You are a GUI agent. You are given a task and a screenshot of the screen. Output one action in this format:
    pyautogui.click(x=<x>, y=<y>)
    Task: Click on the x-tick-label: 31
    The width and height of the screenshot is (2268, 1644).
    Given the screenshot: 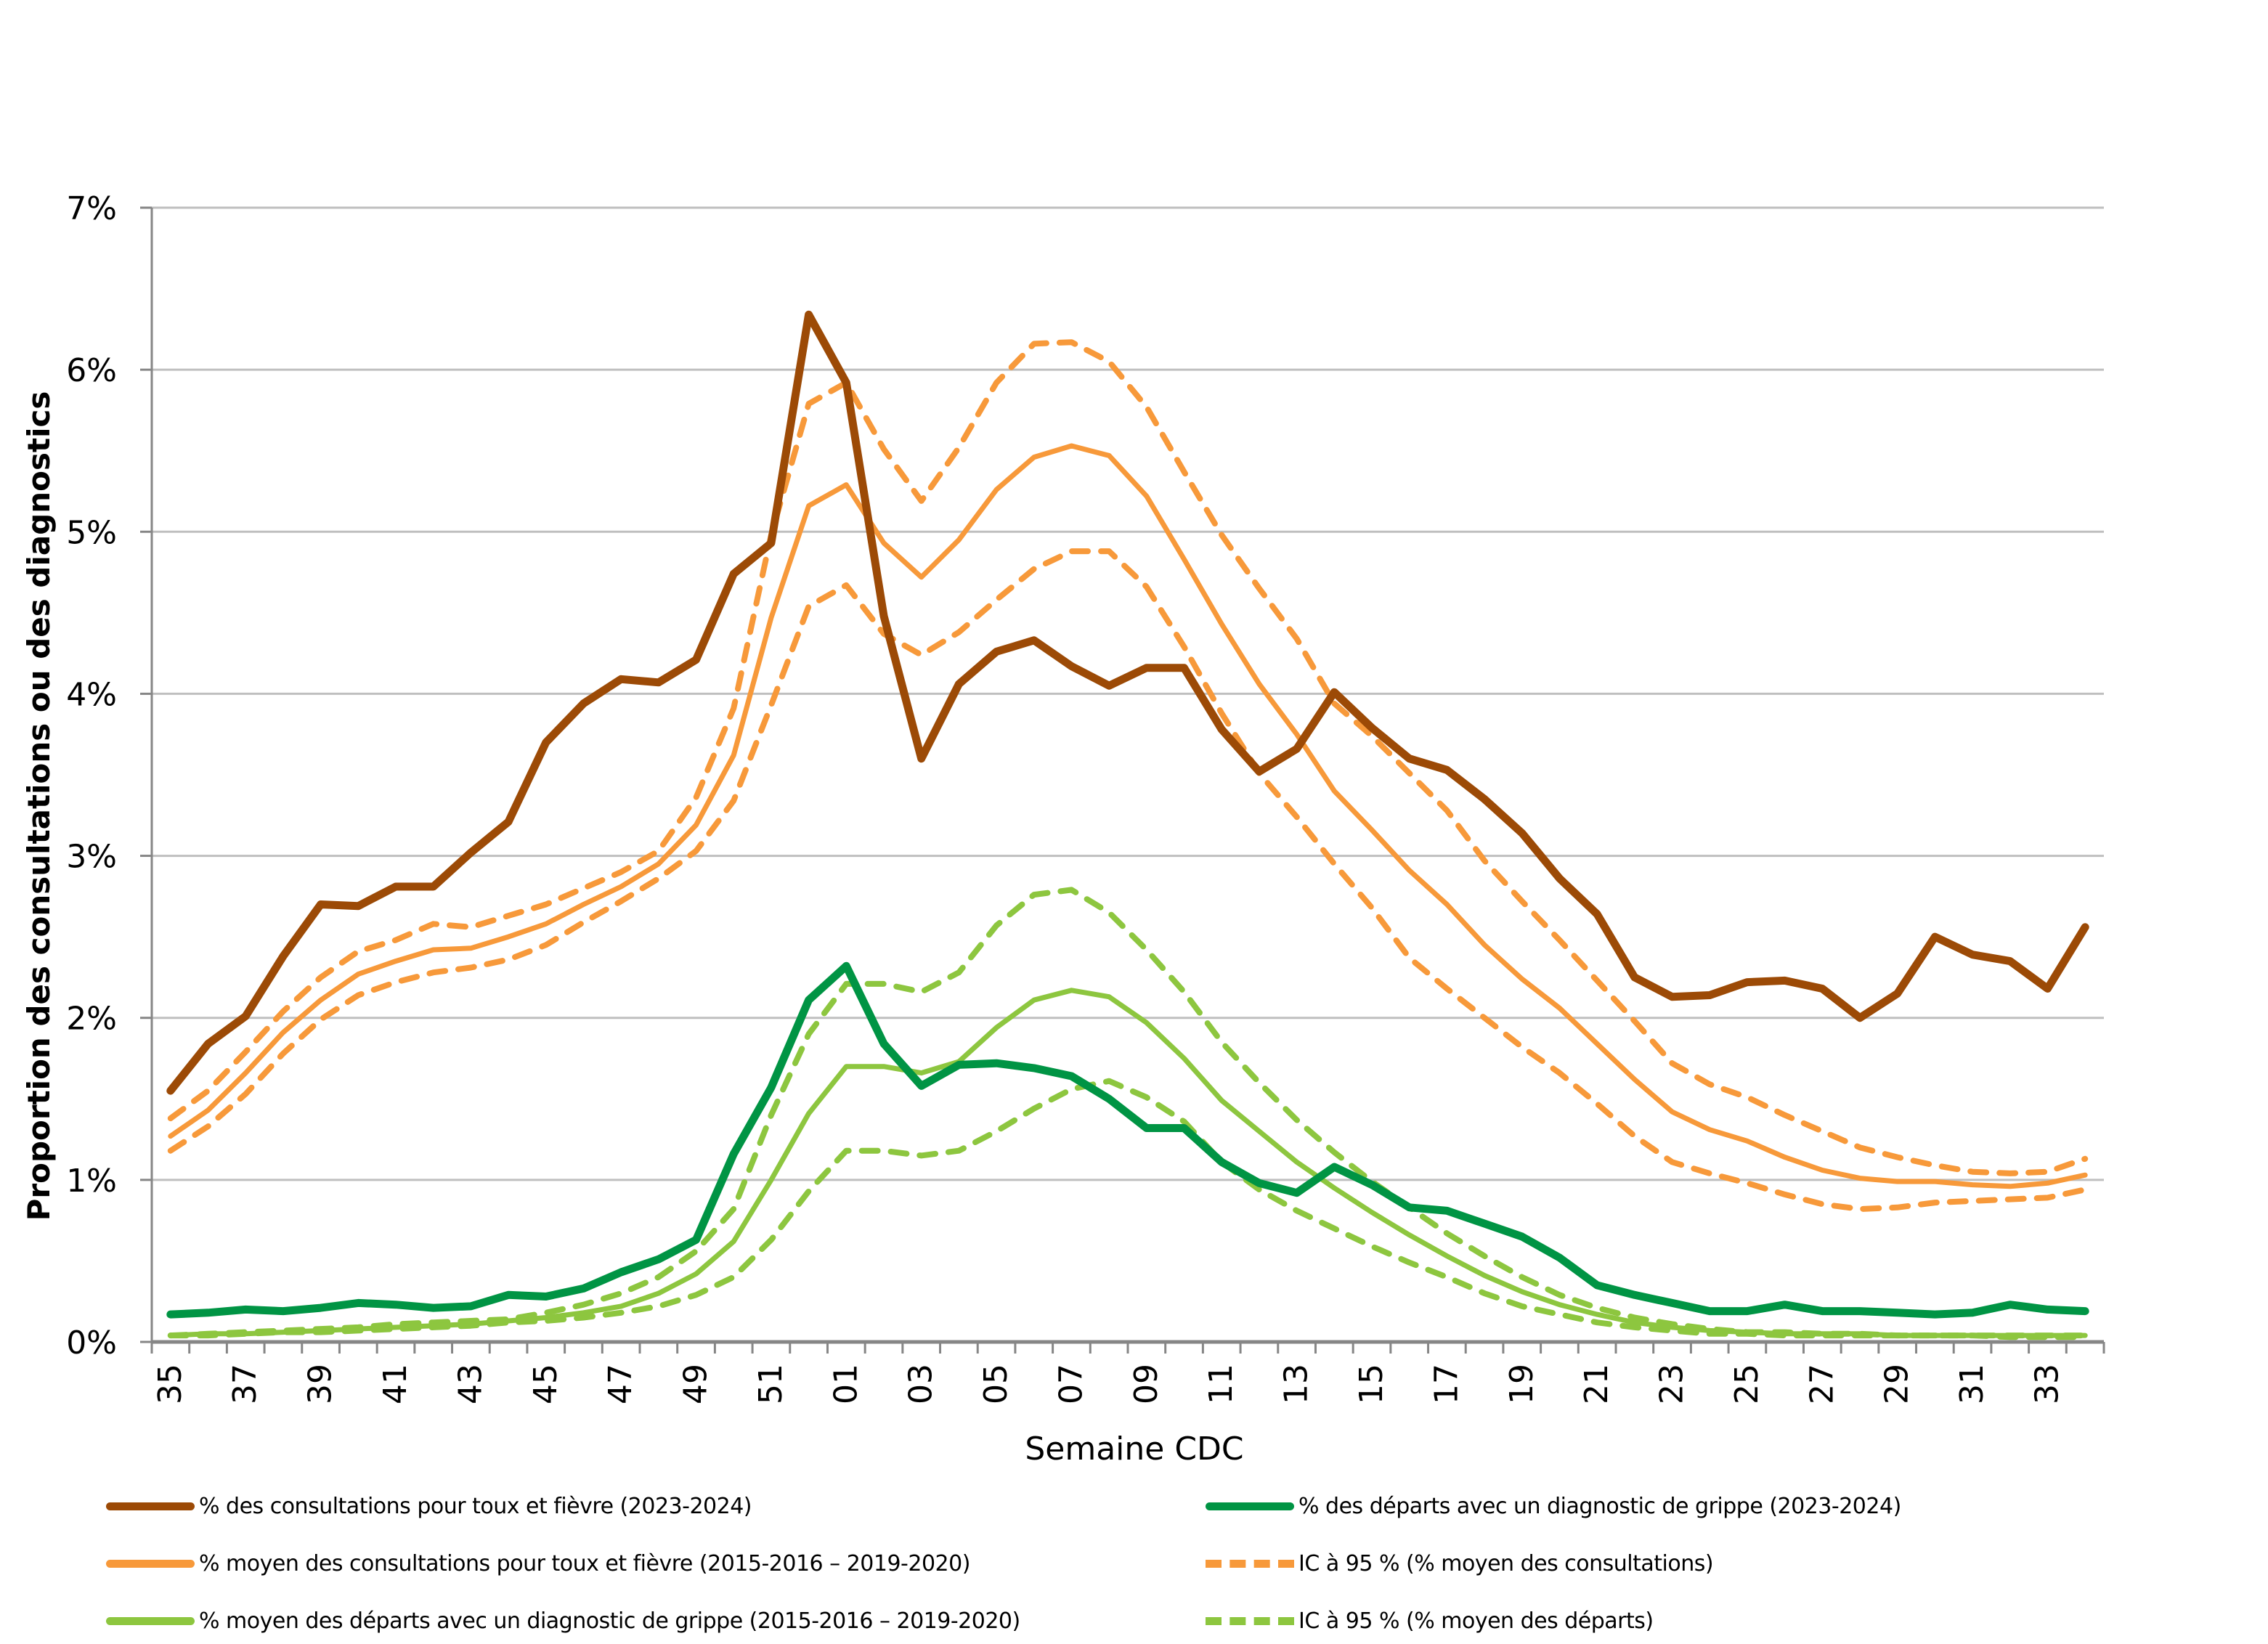 What is the action you would take?
    pyautogui.click(x=1972, y=1384)
    